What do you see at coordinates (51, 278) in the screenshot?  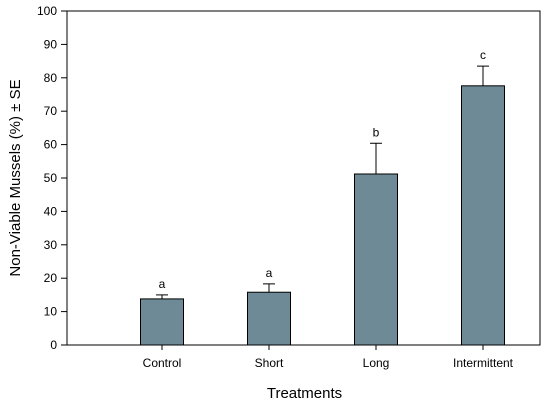 I see `y-tick-label: 20` at bounding box center [51, 278].